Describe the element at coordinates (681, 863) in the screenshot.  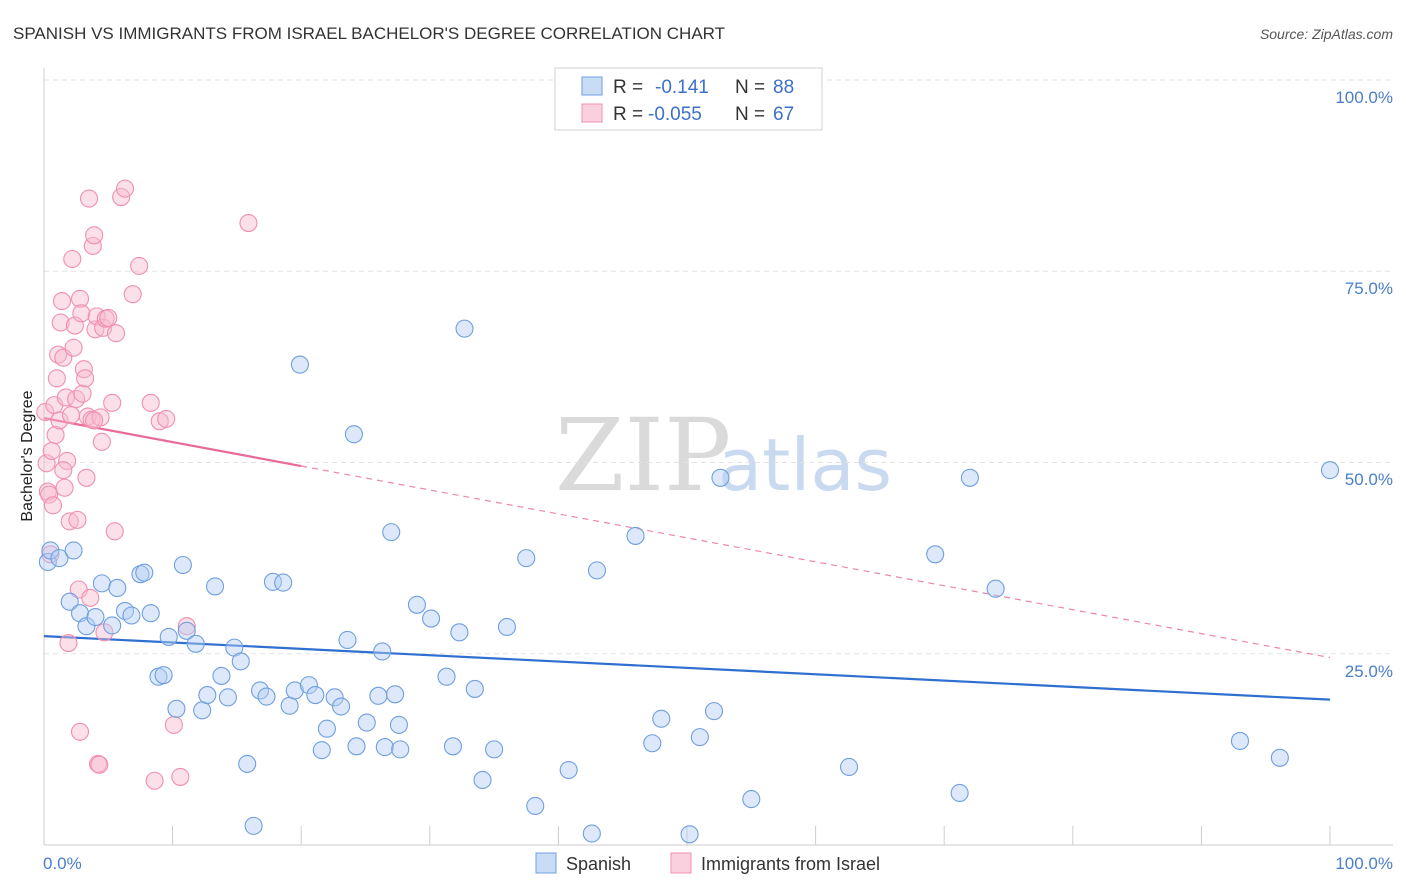
I see `bottom-legend-swatch-israel` at that location.